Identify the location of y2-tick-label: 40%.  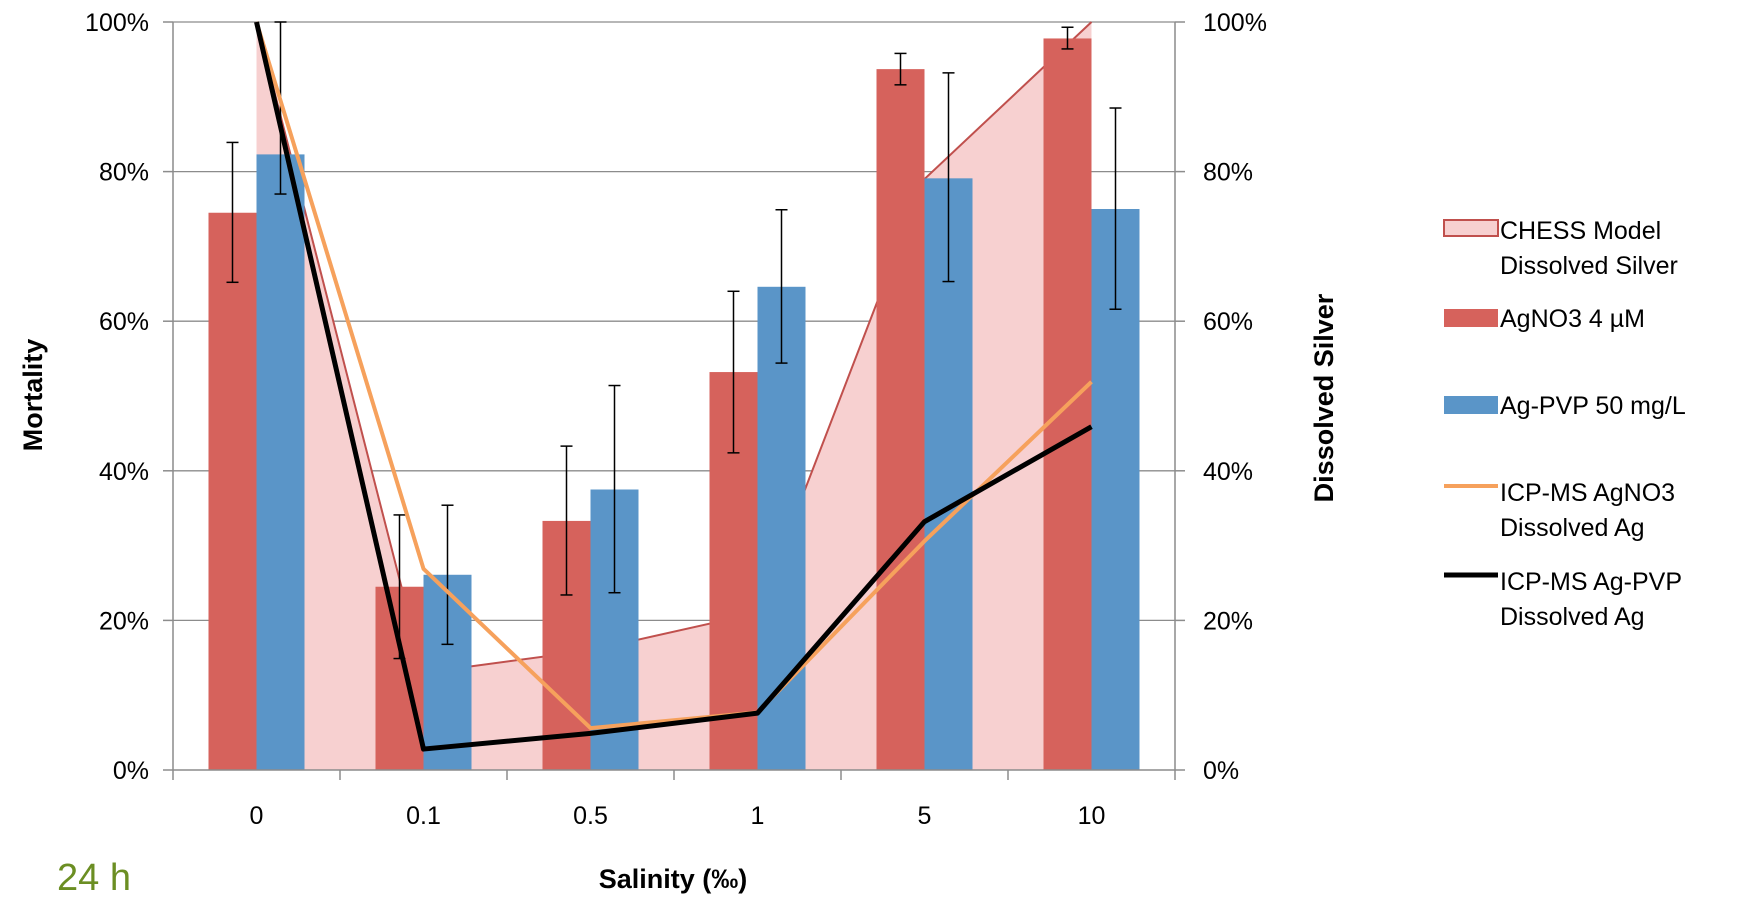
(1228, 472).